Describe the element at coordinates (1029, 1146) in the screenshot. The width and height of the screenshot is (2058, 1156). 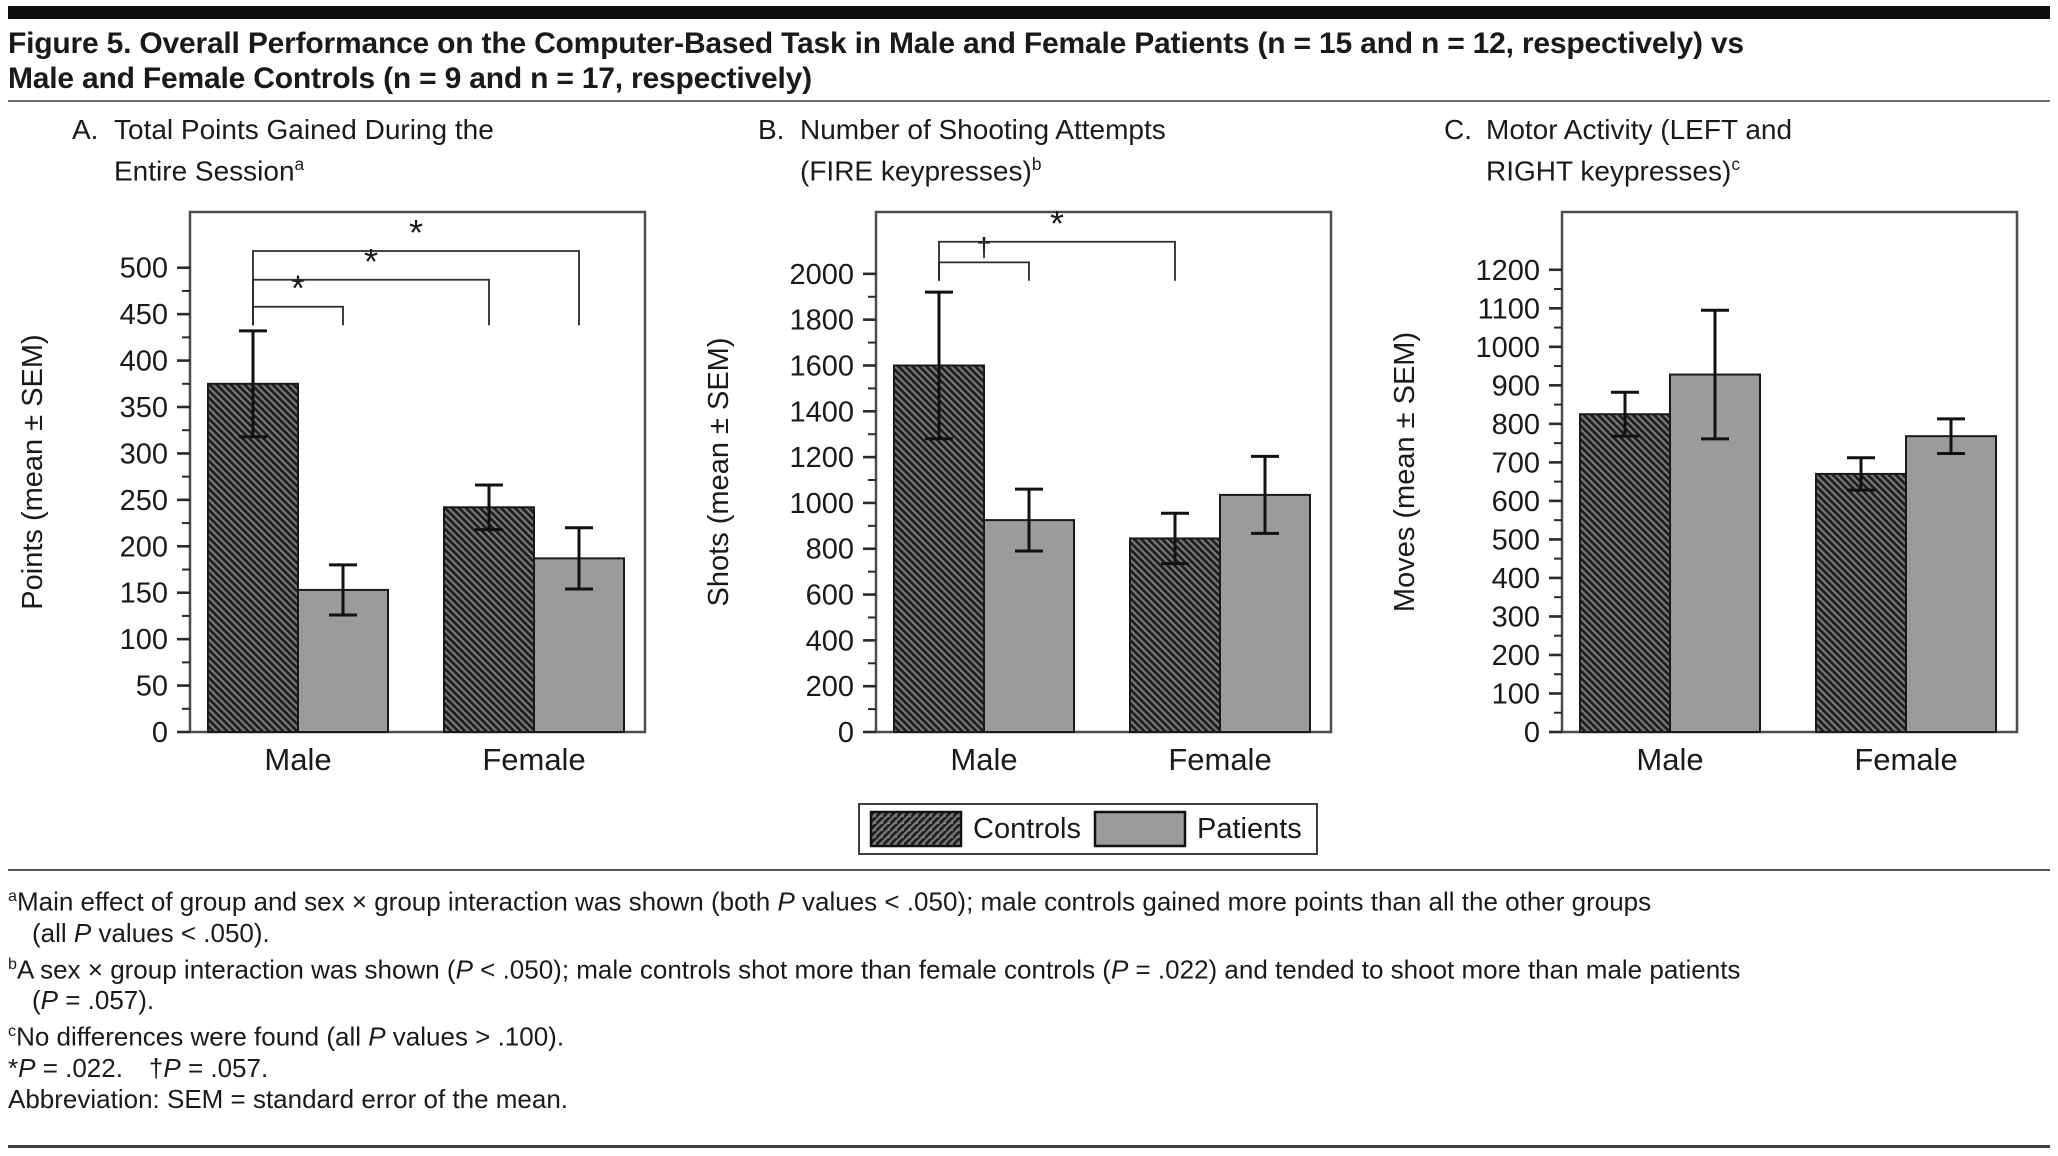
I see `bottom-rule` at that location.